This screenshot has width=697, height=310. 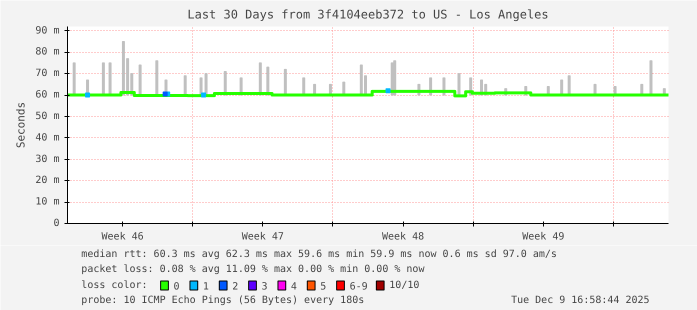 What do you see at coordinates (114, 285) in the screenshot?
I see `legend-title: loss color:` at bounding box center [114, 285].